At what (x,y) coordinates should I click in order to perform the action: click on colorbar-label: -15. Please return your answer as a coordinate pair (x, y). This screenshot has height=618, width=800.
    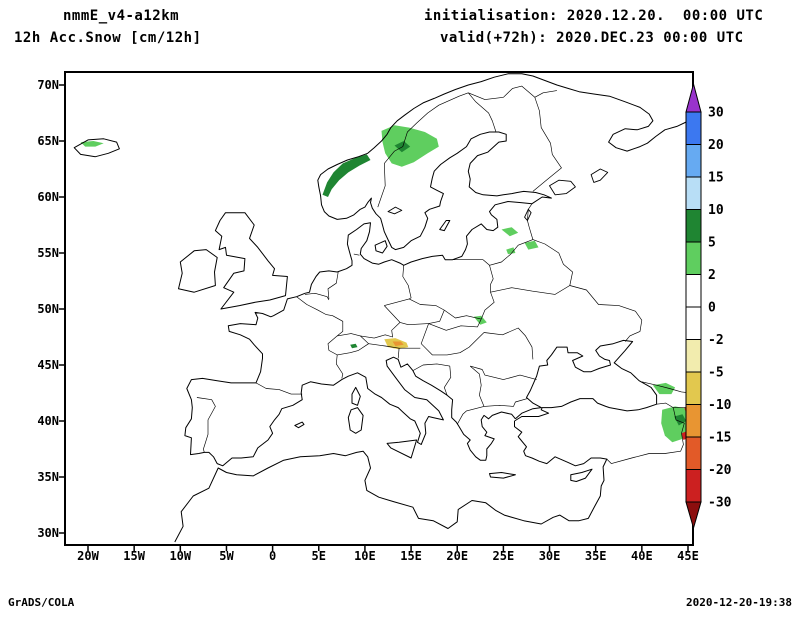
    Looking at the image, I should click on (719, 438).